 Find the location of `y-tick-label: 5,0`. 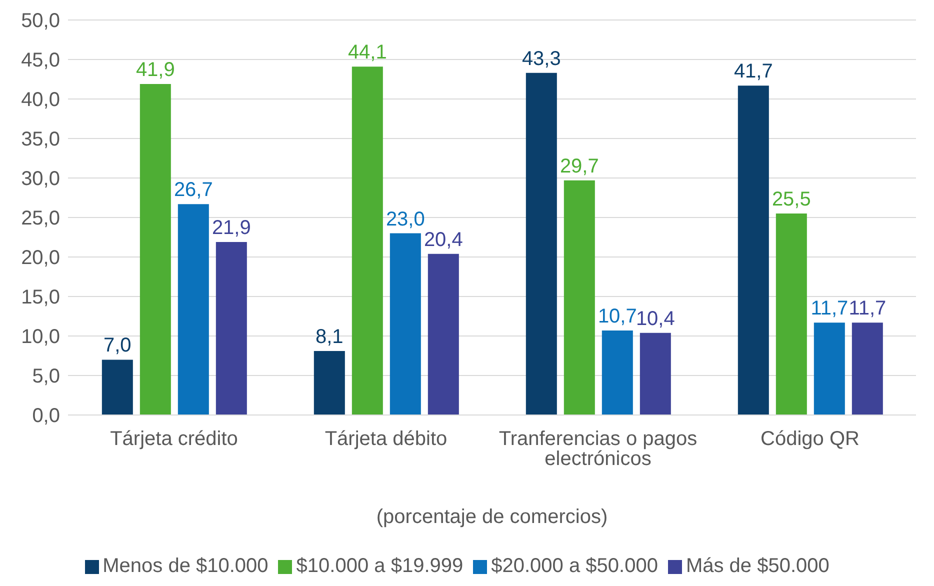

y-tick-label: 5,0 is located at coordinates (46, 377).